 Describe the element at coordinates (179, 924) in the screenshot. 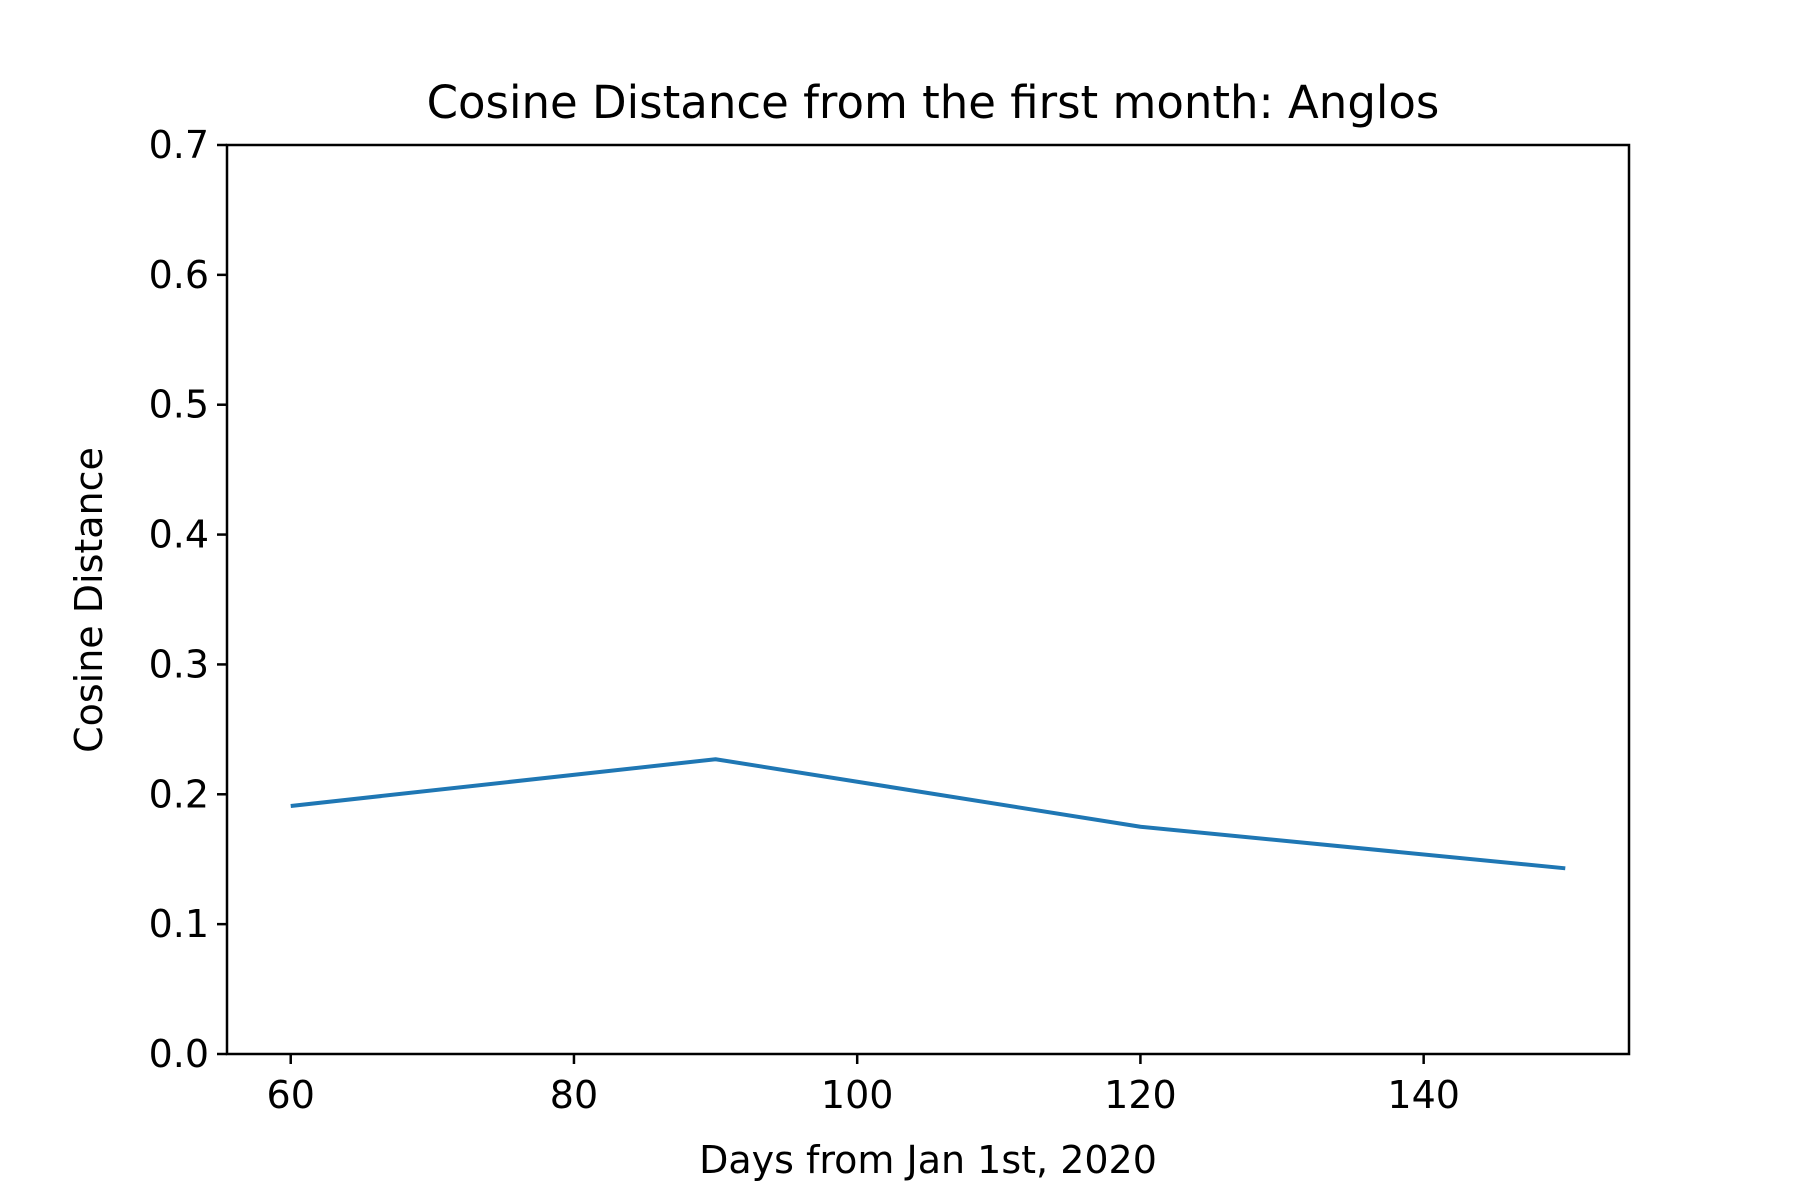

I see `y-tick-label: 0.1` at that location.